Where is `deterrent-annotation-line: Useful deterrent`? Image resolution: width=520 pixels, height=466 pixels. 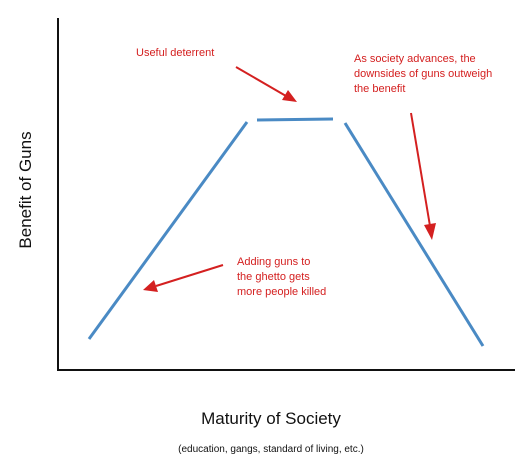
deterrent-annotation-line: Useful deterrent is located at coordinates (175, 53).